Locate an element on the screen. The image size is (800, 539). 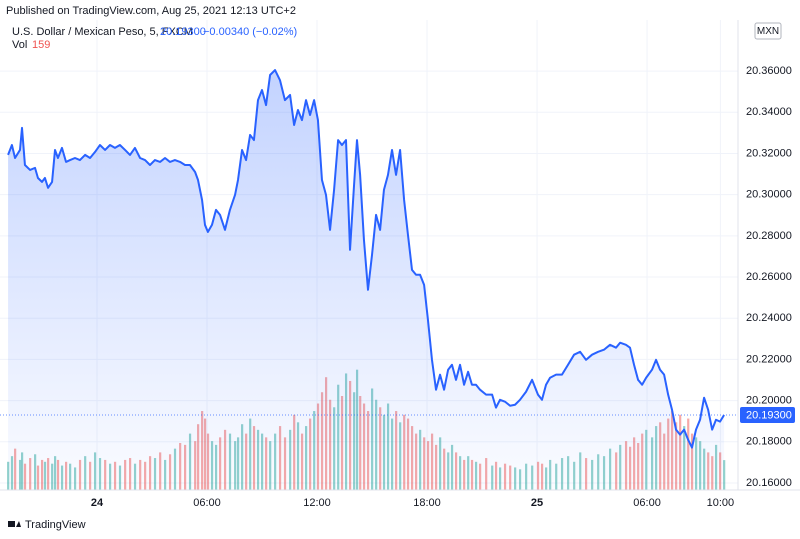
currency: MXN is located at coordinates (768, 31).